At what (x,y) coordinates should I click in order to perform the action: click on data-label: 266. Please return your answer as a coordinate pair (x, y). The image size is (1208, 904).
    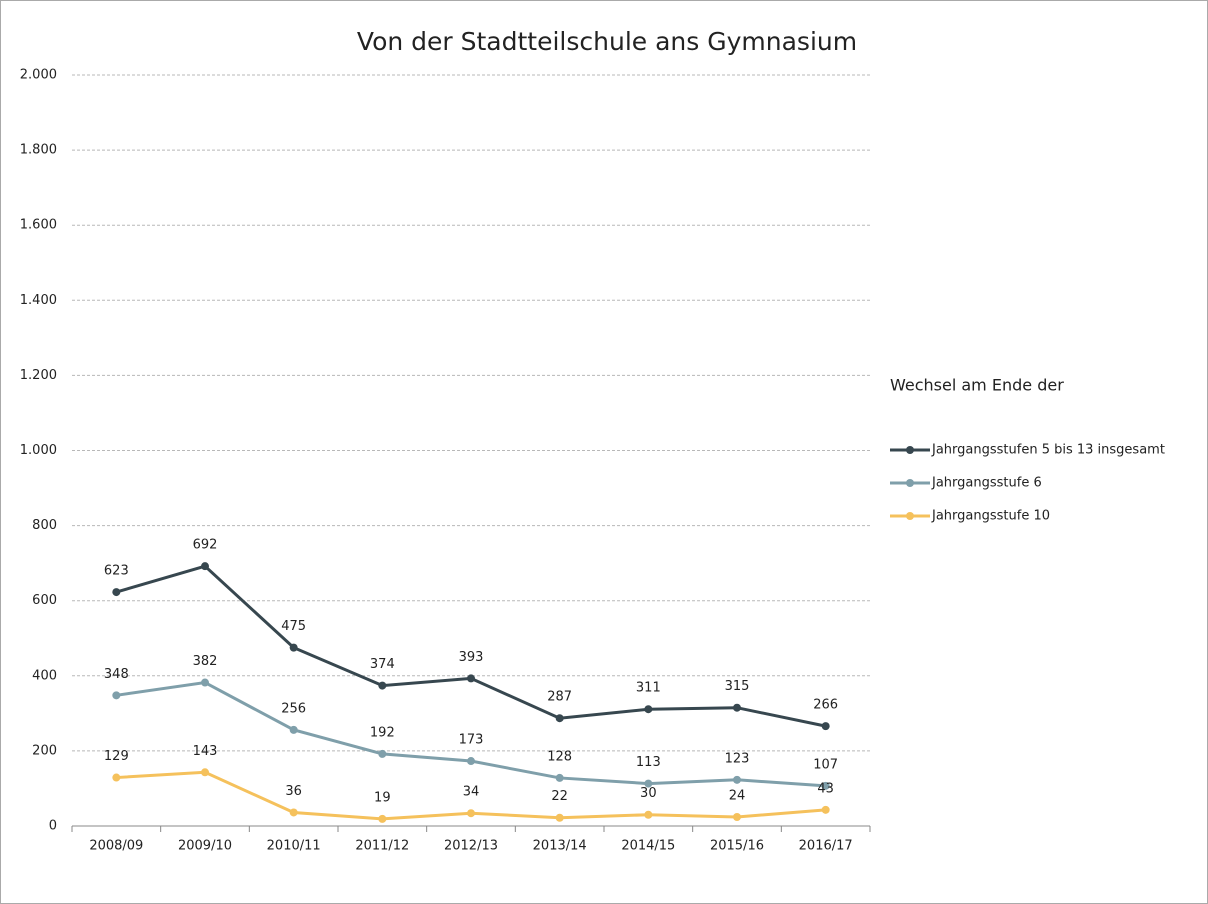
    Looking at the image, I should click on (825, 705).